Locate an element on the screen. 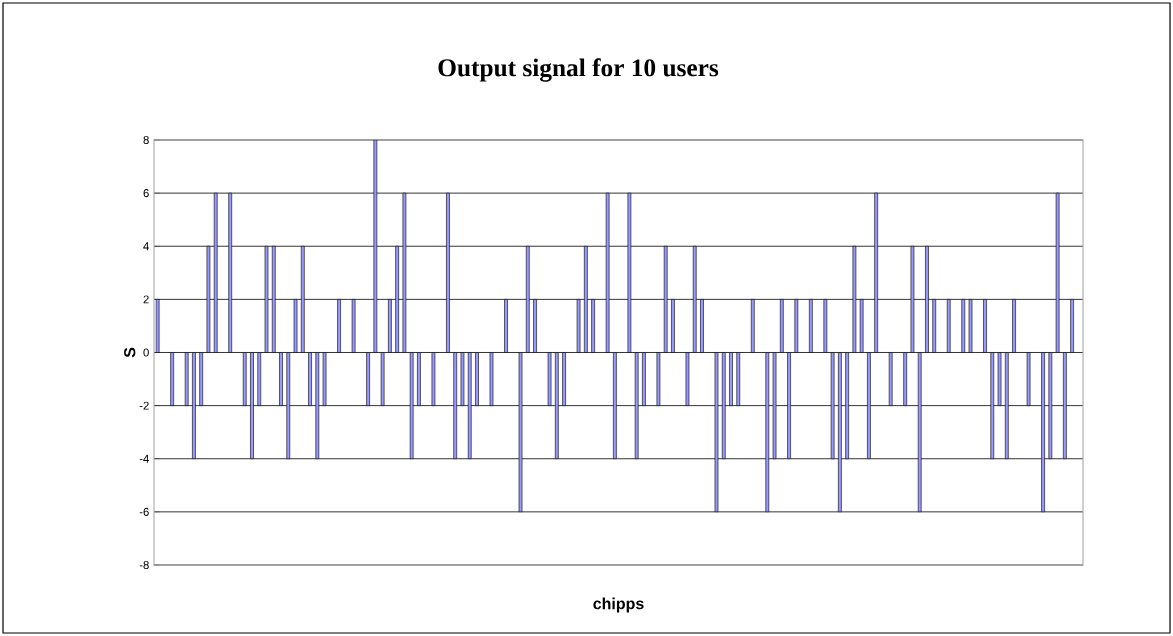 The width and height of the screenshot is (1173, 636). y-tick-label: -4 is located at coordinates (144, 458).